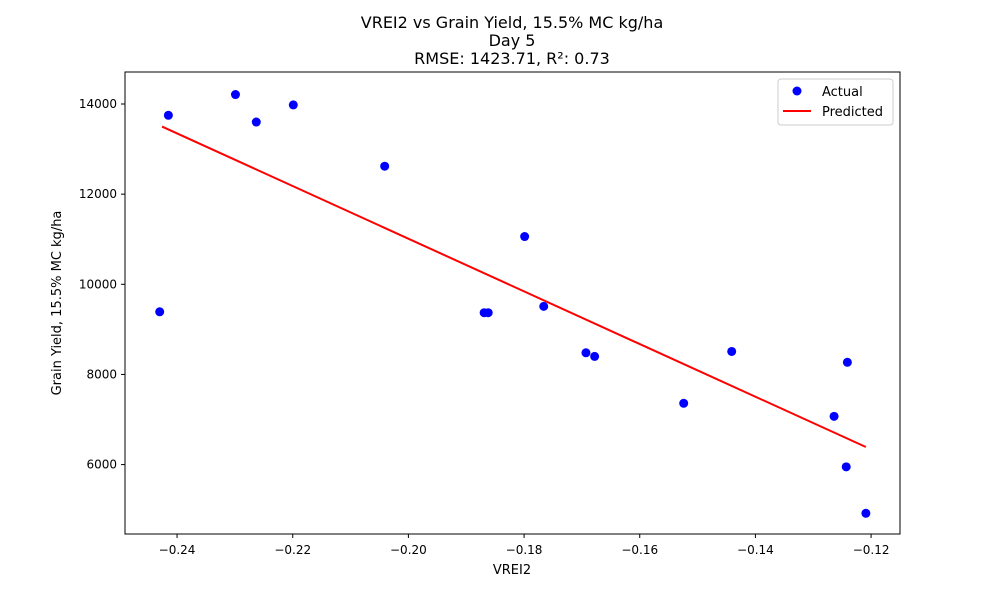 The height and width of the screenshot is (604, 1000). I want to click on x-tick-label: −0.14, so click(755, 550).